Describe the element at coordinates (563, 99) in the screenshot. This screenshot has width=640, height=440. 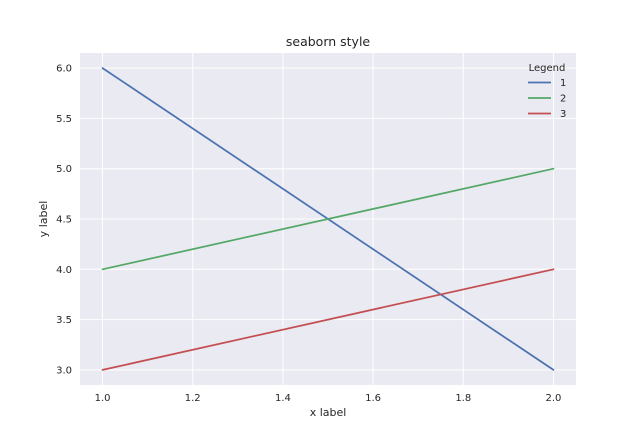
I see `legend-label-2: 2` at that location.